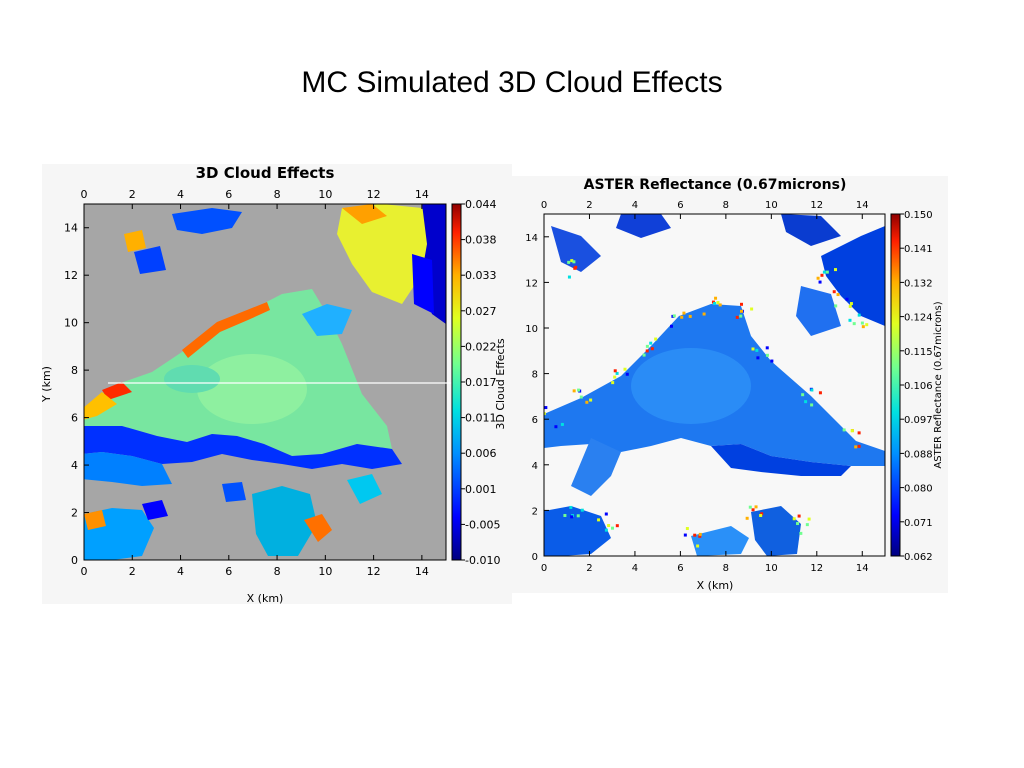  I want to click on colorbar-tick-label: 0.027, so click(481, 311).